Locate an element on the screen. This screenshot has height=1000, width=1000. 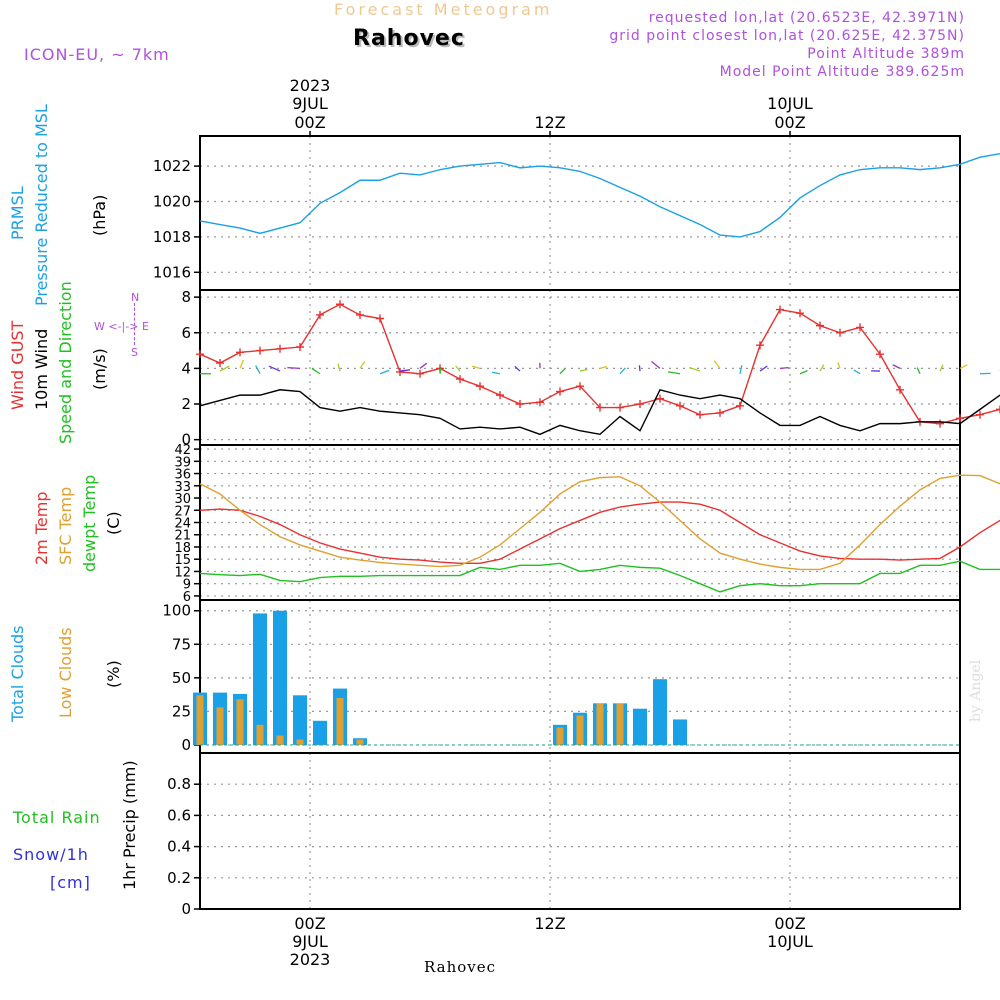
temperature-ytick-label: 27 is located at coordinates (182, 511).